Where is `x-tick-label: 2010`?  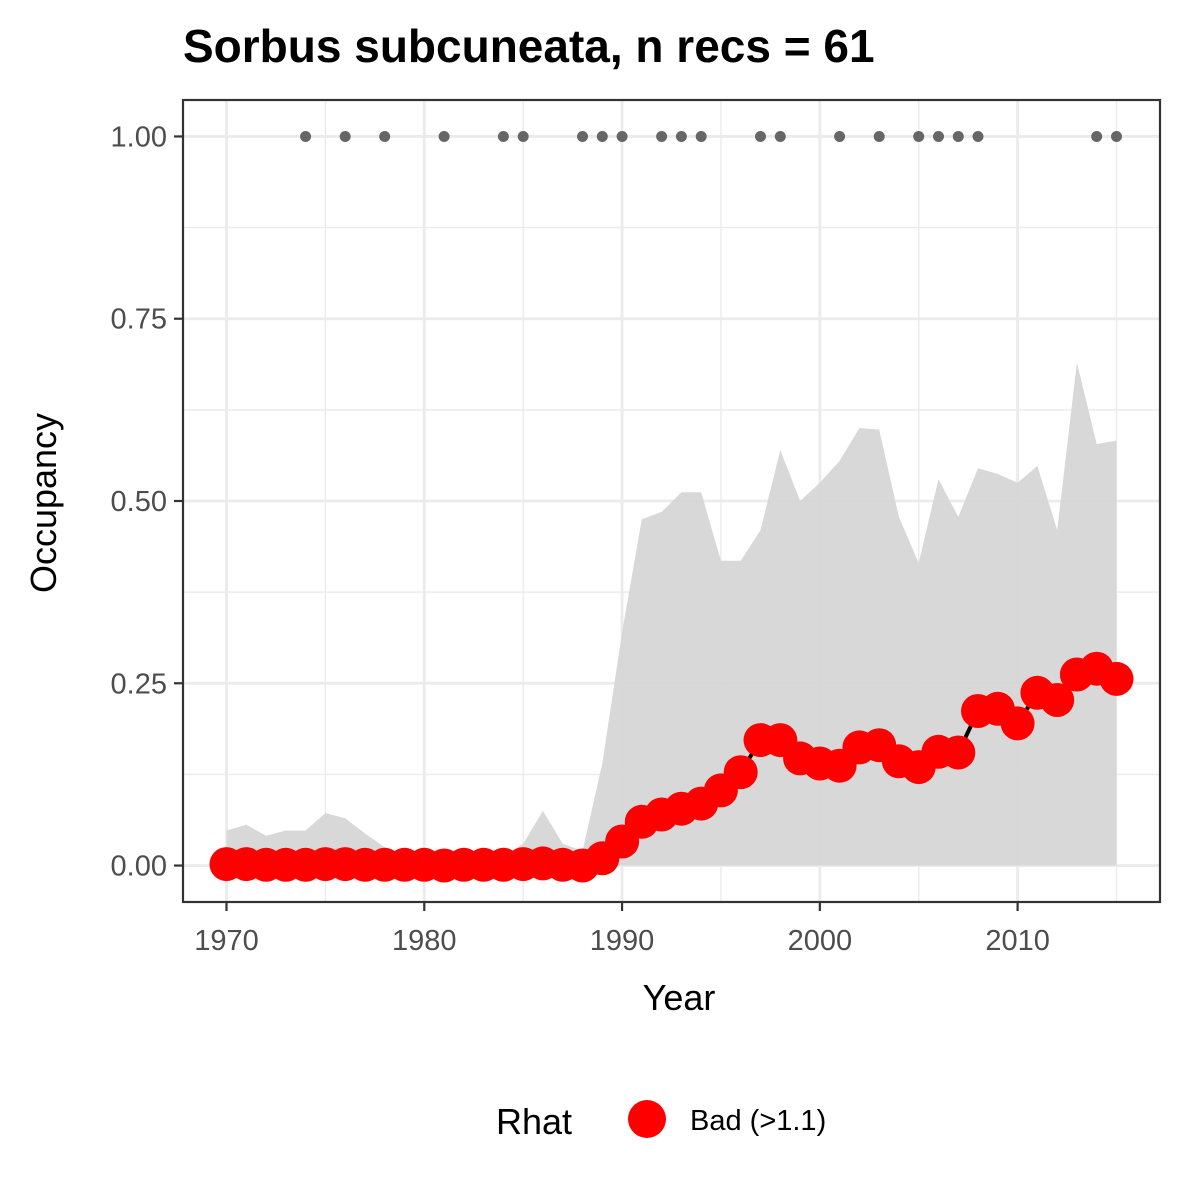 x-tick-label: 2010 is located at coordinates (1017, 941).